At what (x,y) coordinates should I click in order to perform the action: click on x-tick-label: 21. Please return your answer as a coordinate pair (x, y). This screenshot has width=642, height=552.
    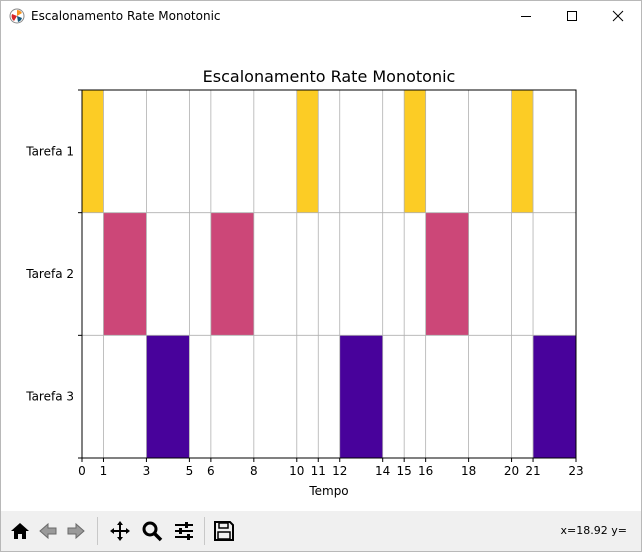
    Looking at the image, I should click on (532, 471).